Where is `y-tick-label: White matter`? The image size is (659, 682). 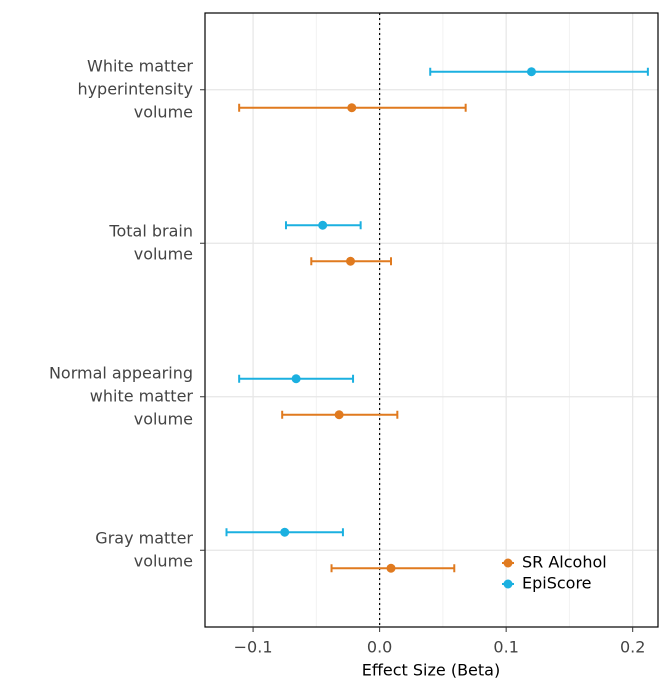
y-tick-label: White matter is located at coordinates (140, 65).